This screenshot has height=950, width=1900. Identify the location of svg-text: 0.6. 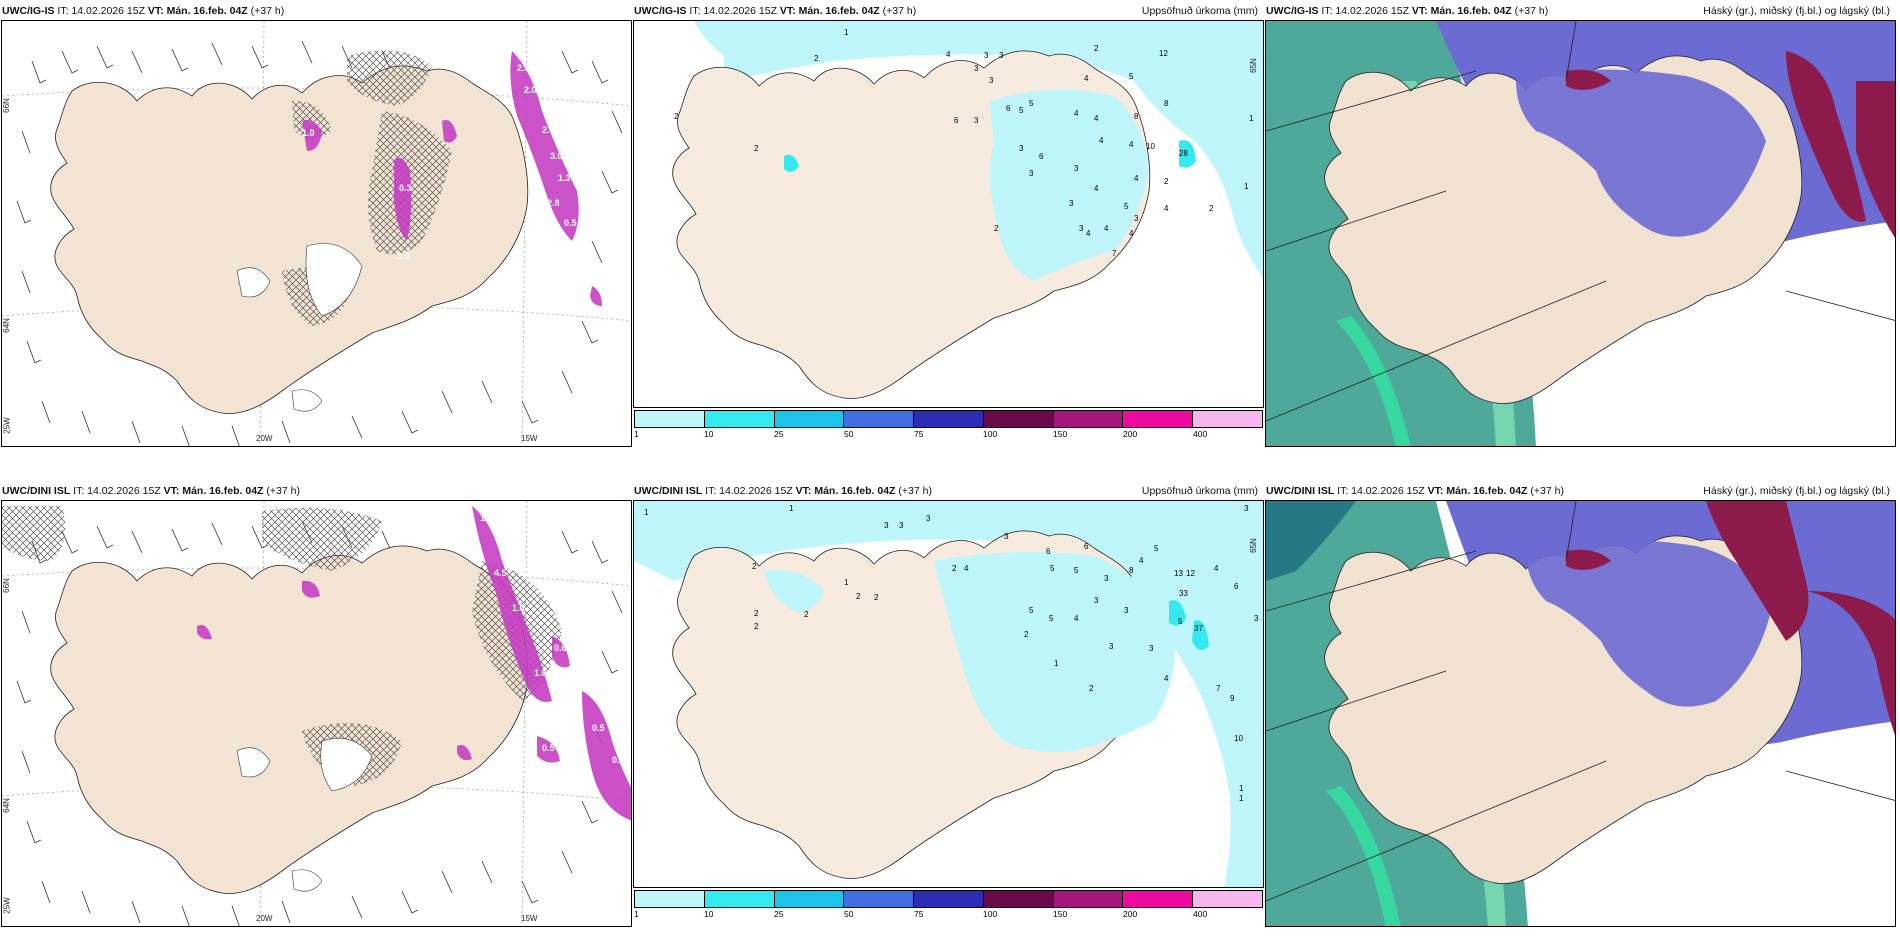
(560, 648).